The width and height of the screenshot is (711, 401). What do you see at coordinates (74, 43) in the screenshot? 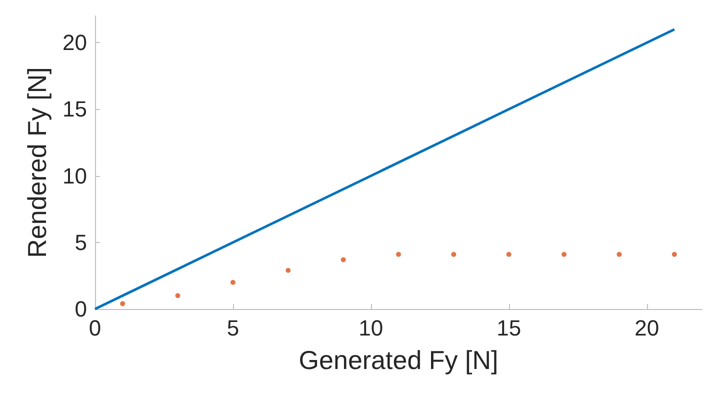
I see `y-tick-label: 20` at bounding box center [74, 43].